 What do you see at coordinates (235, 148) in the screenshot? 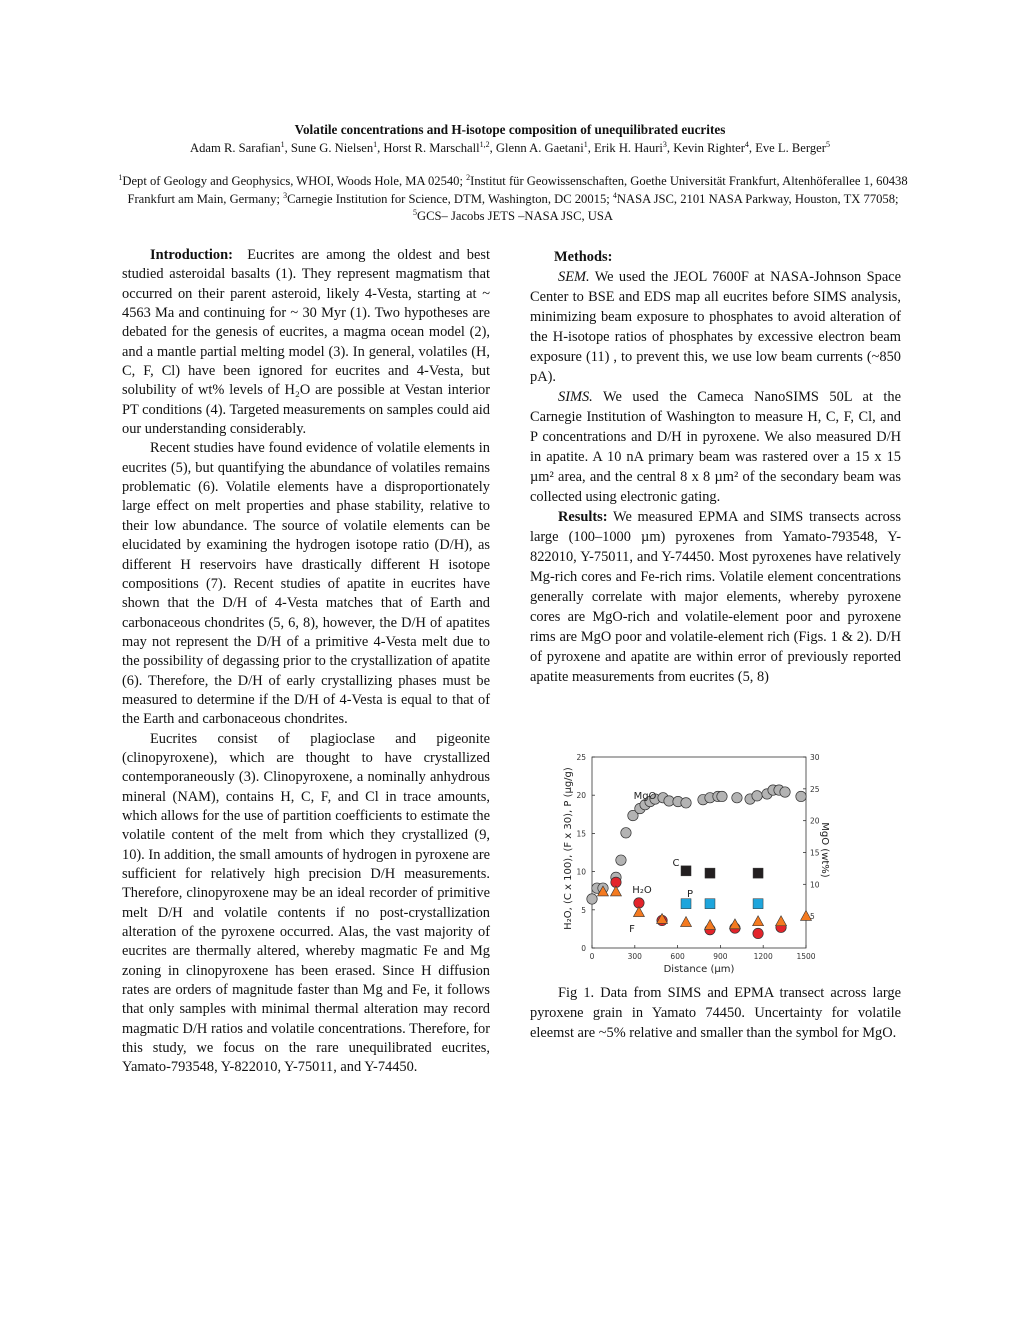
I see `author: Adam R. Sarafian` at bounding box center [235, 148].